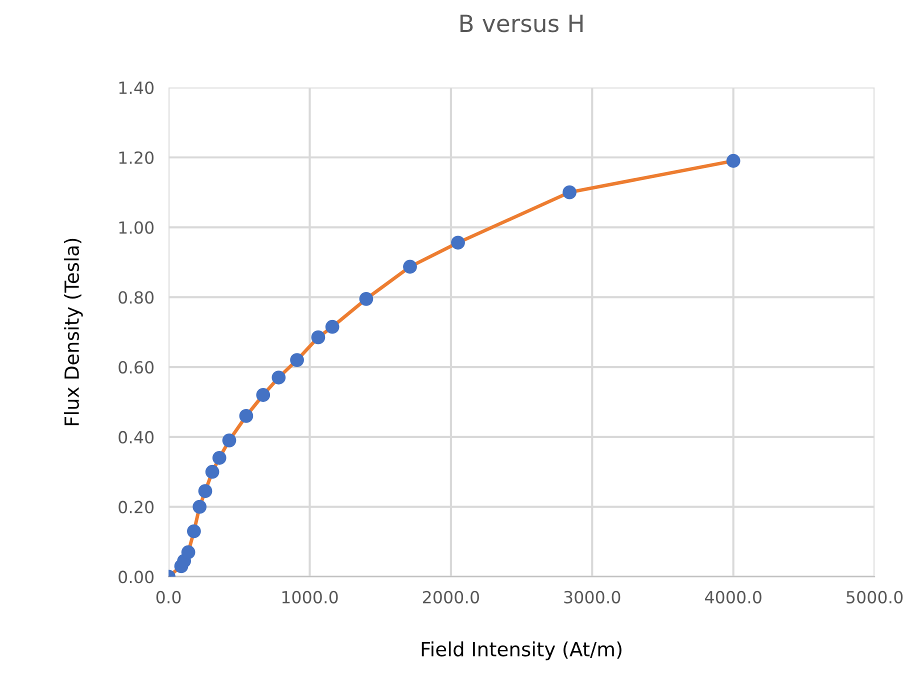  What do you see at coordinates (874, 597) in the screenshot?
I see `x-tick-label: 5000.0` at bounding box center [874, 597].